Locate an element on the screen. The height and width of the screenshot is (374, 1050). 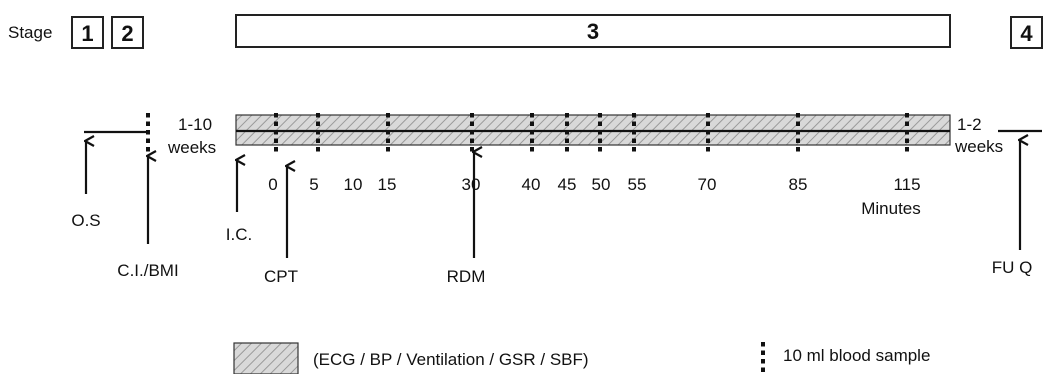
stage-1-box: 1 is located at coordinates (87, 32).